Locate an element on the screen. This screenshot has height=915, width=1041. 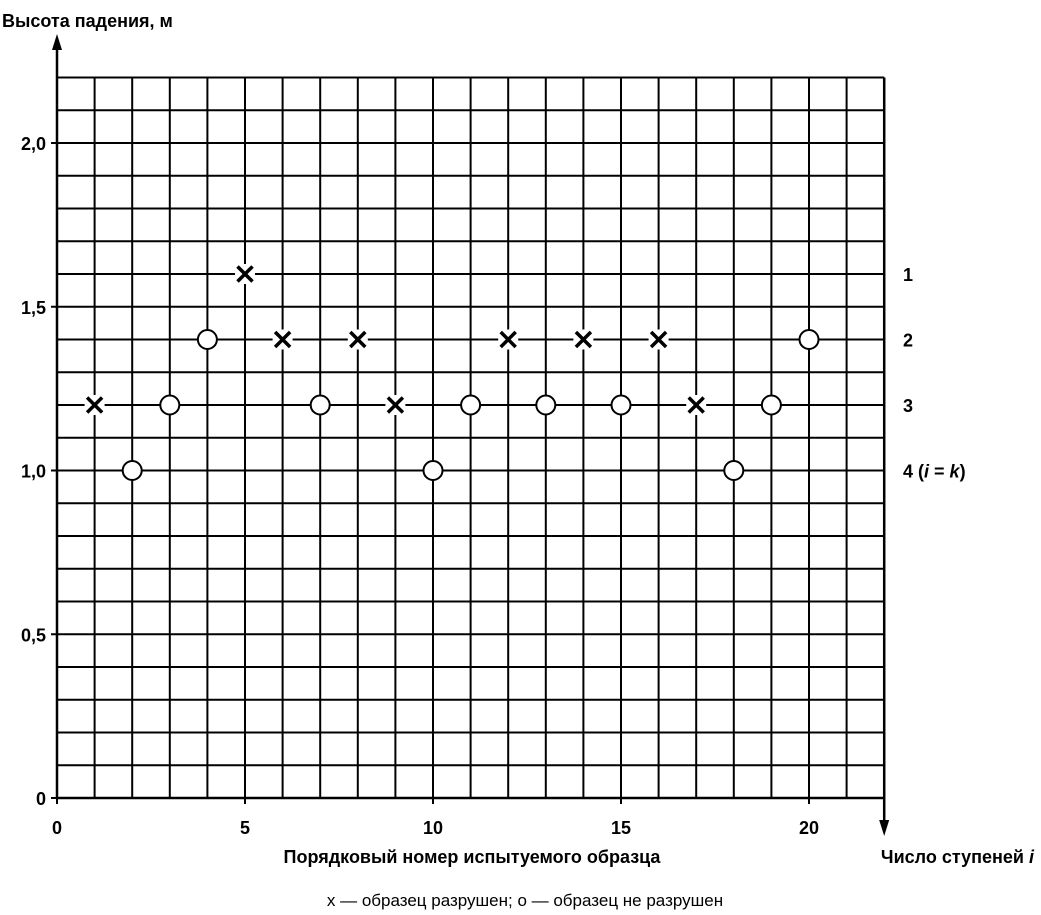
right-axis-label-text: Число ступеней is located at coordinates (952, 857).